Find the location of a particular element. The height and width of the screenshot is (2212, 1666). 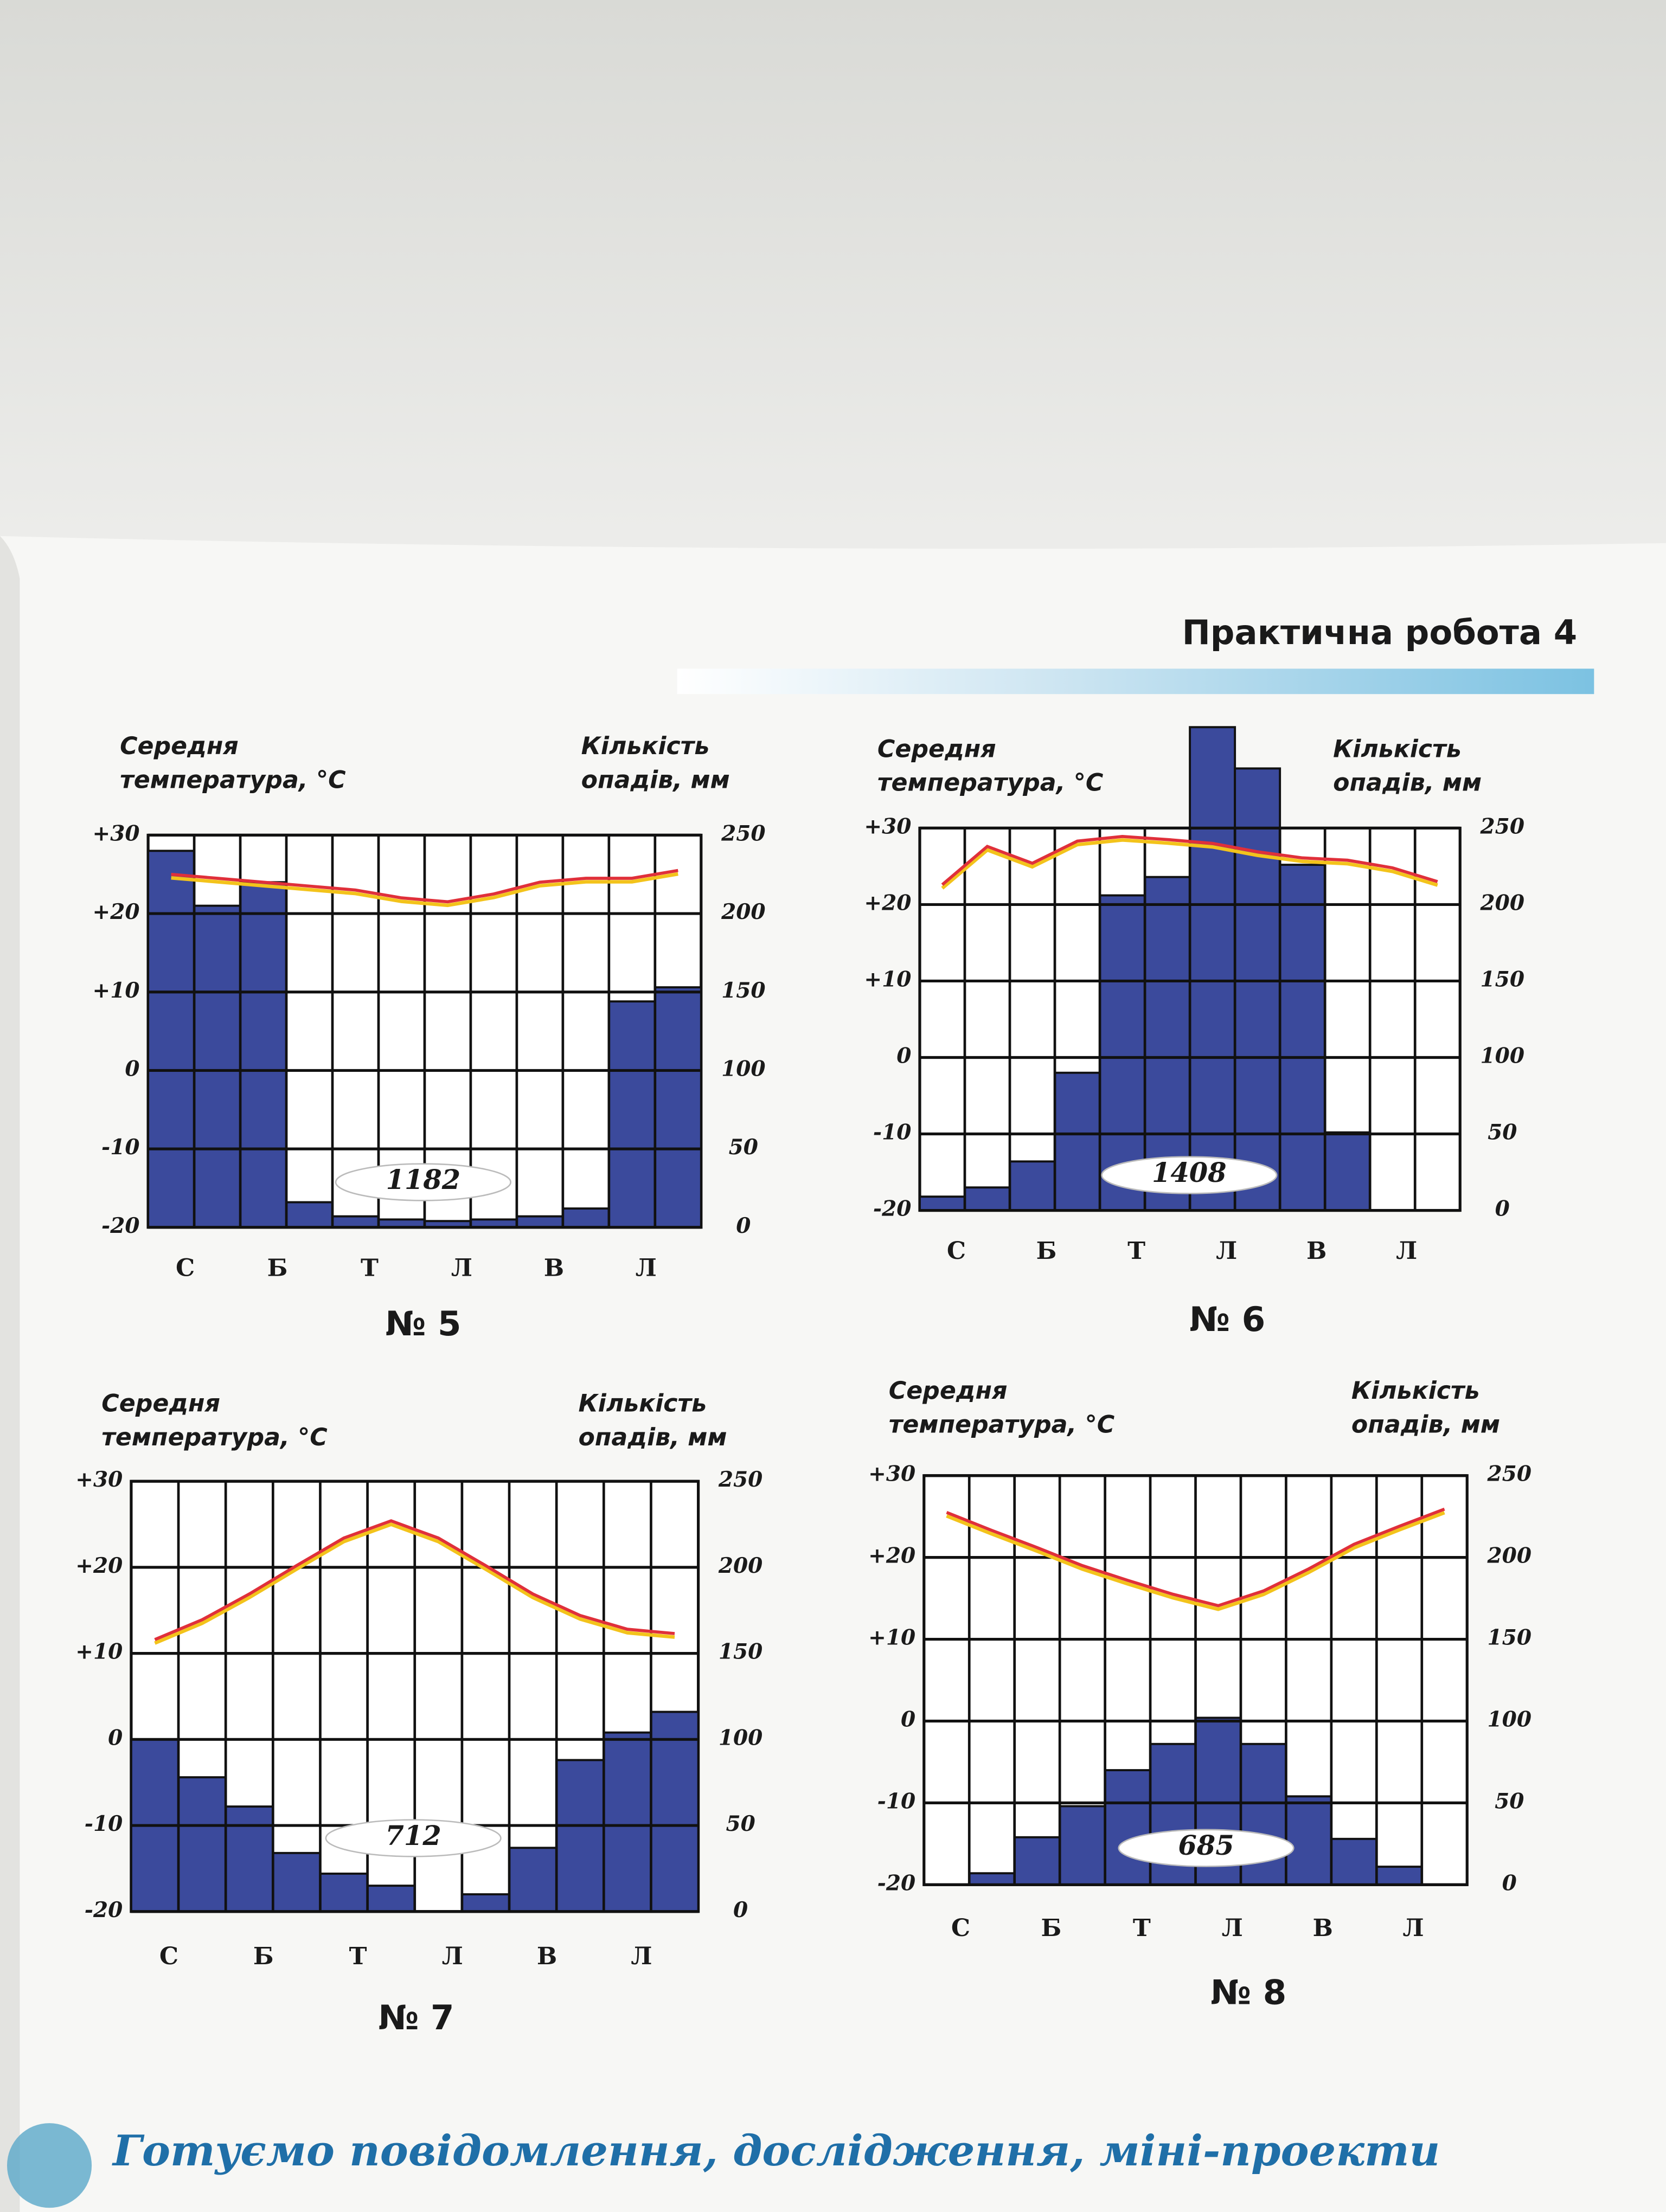

total-label: 1182 is located at coordinates (423, 1179).